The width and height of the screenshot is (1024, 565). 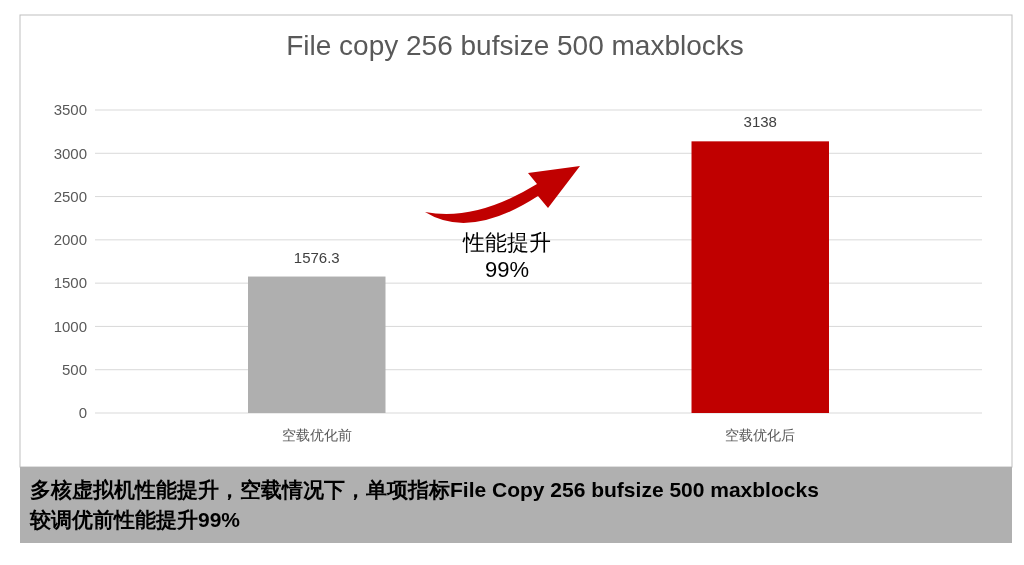 I want to click on x-tick-label: 空载优化后, so click(x=760, y=435).